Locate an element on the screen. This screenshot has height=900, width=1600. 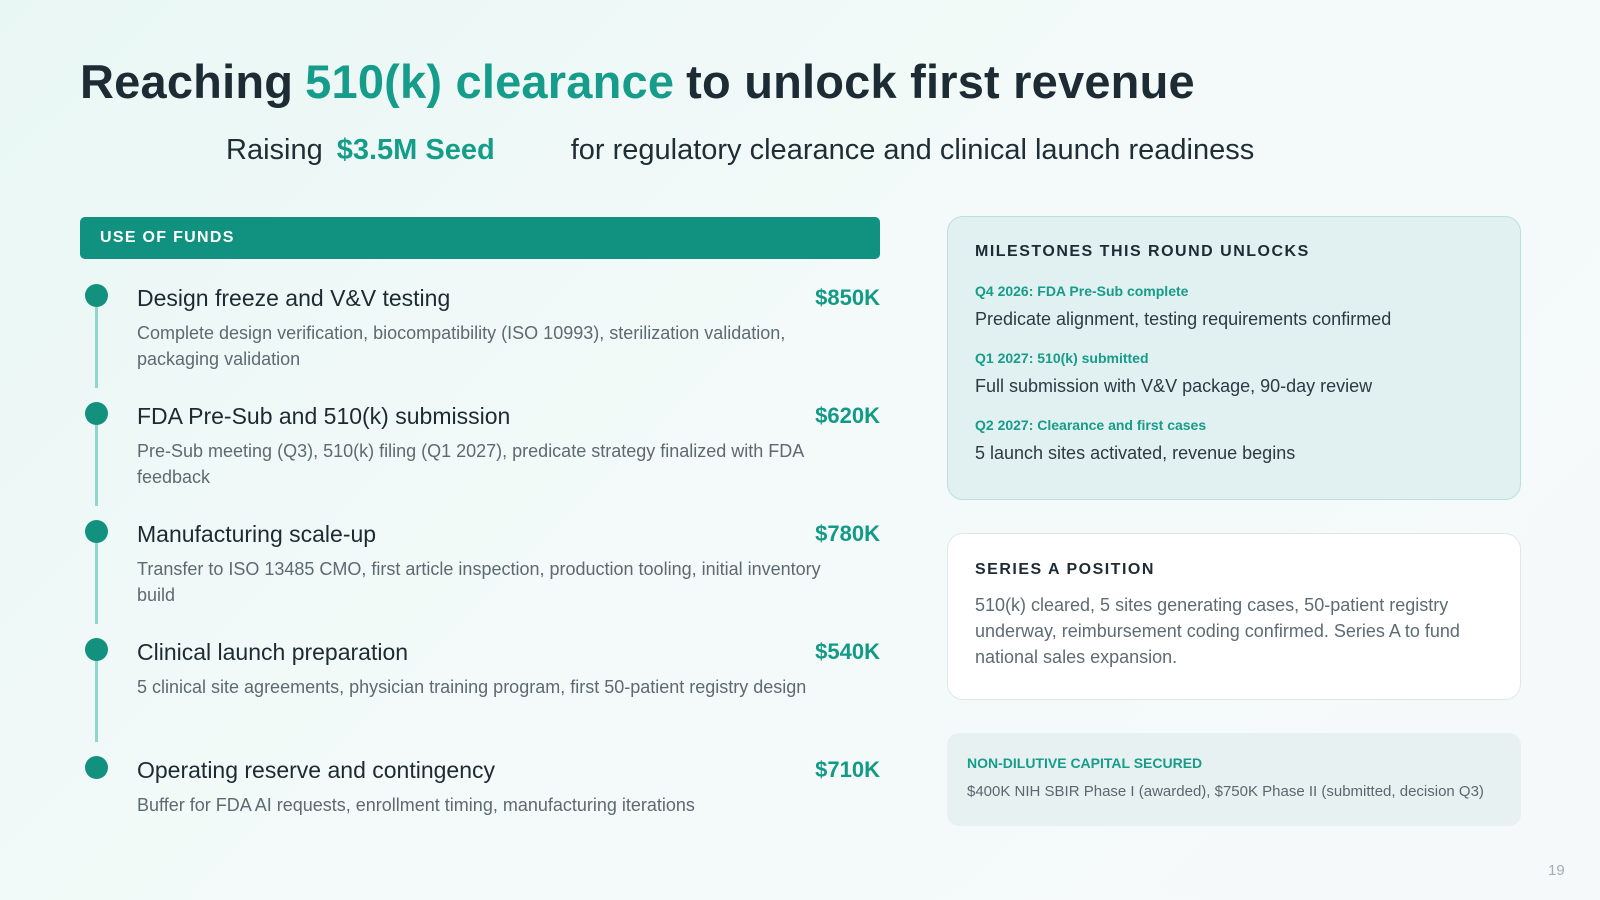
milestone-label: Q4 2026: FDA Pre-Sub complete is located at coordinates (1082, 291).